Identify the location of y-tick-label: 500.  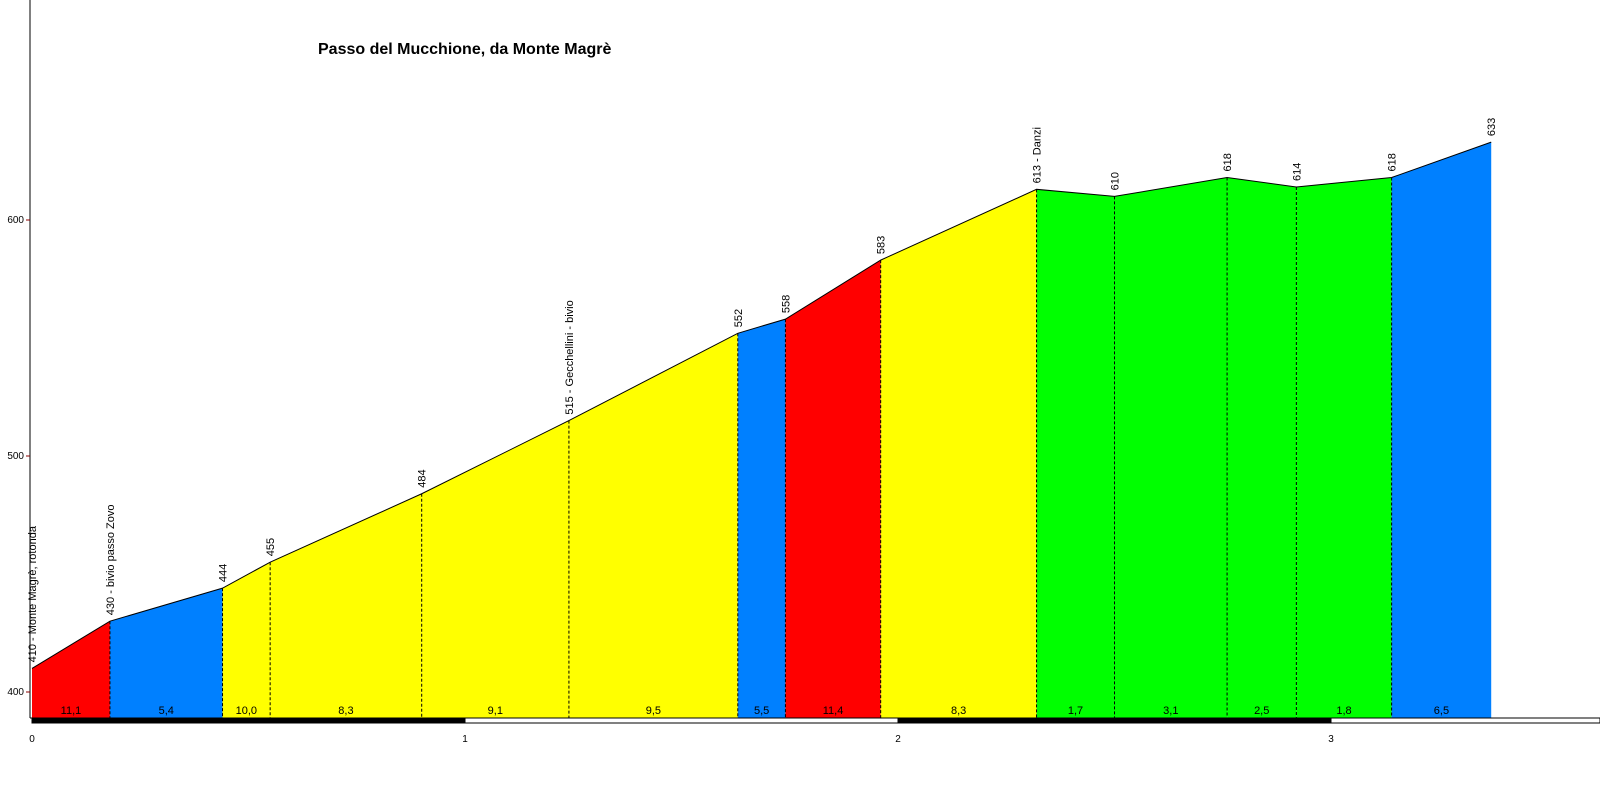
(15, 456).